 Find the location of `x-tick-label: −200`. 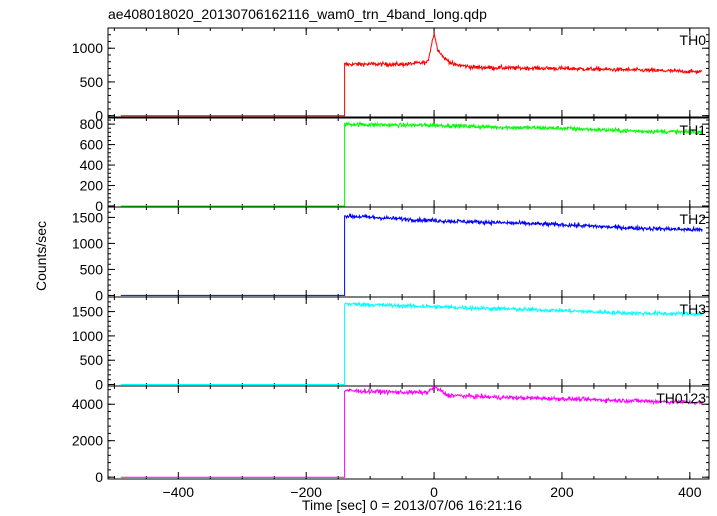

x-tick-label: −200 is located at coordinates (306, 492).